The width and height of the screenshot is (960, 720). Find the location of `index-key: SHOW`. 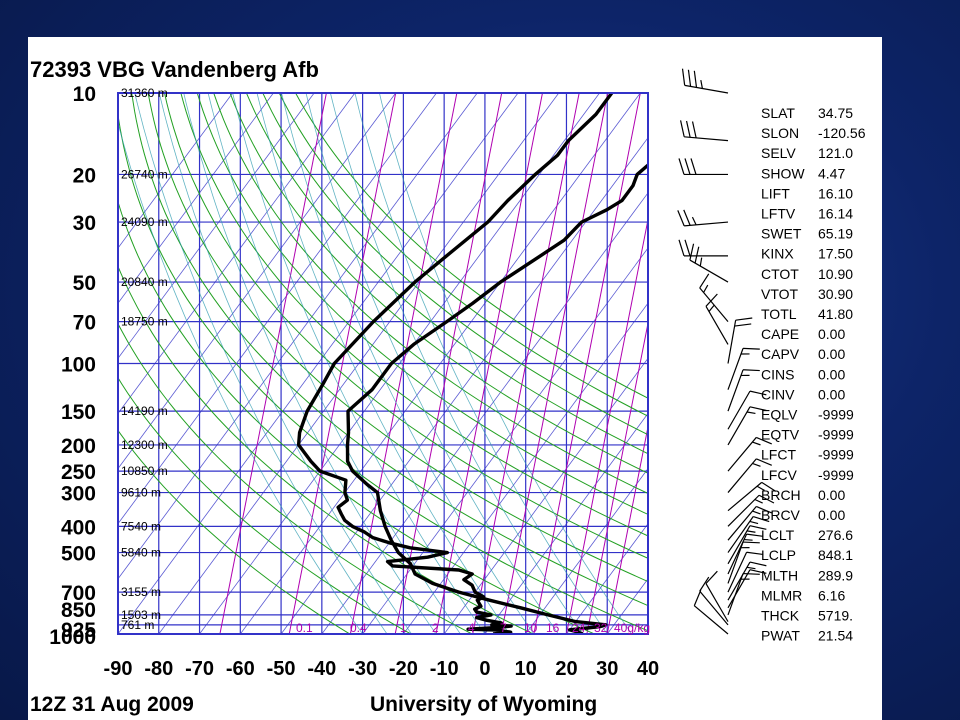

index-key: SHOW is located at coordinates (783, 173).